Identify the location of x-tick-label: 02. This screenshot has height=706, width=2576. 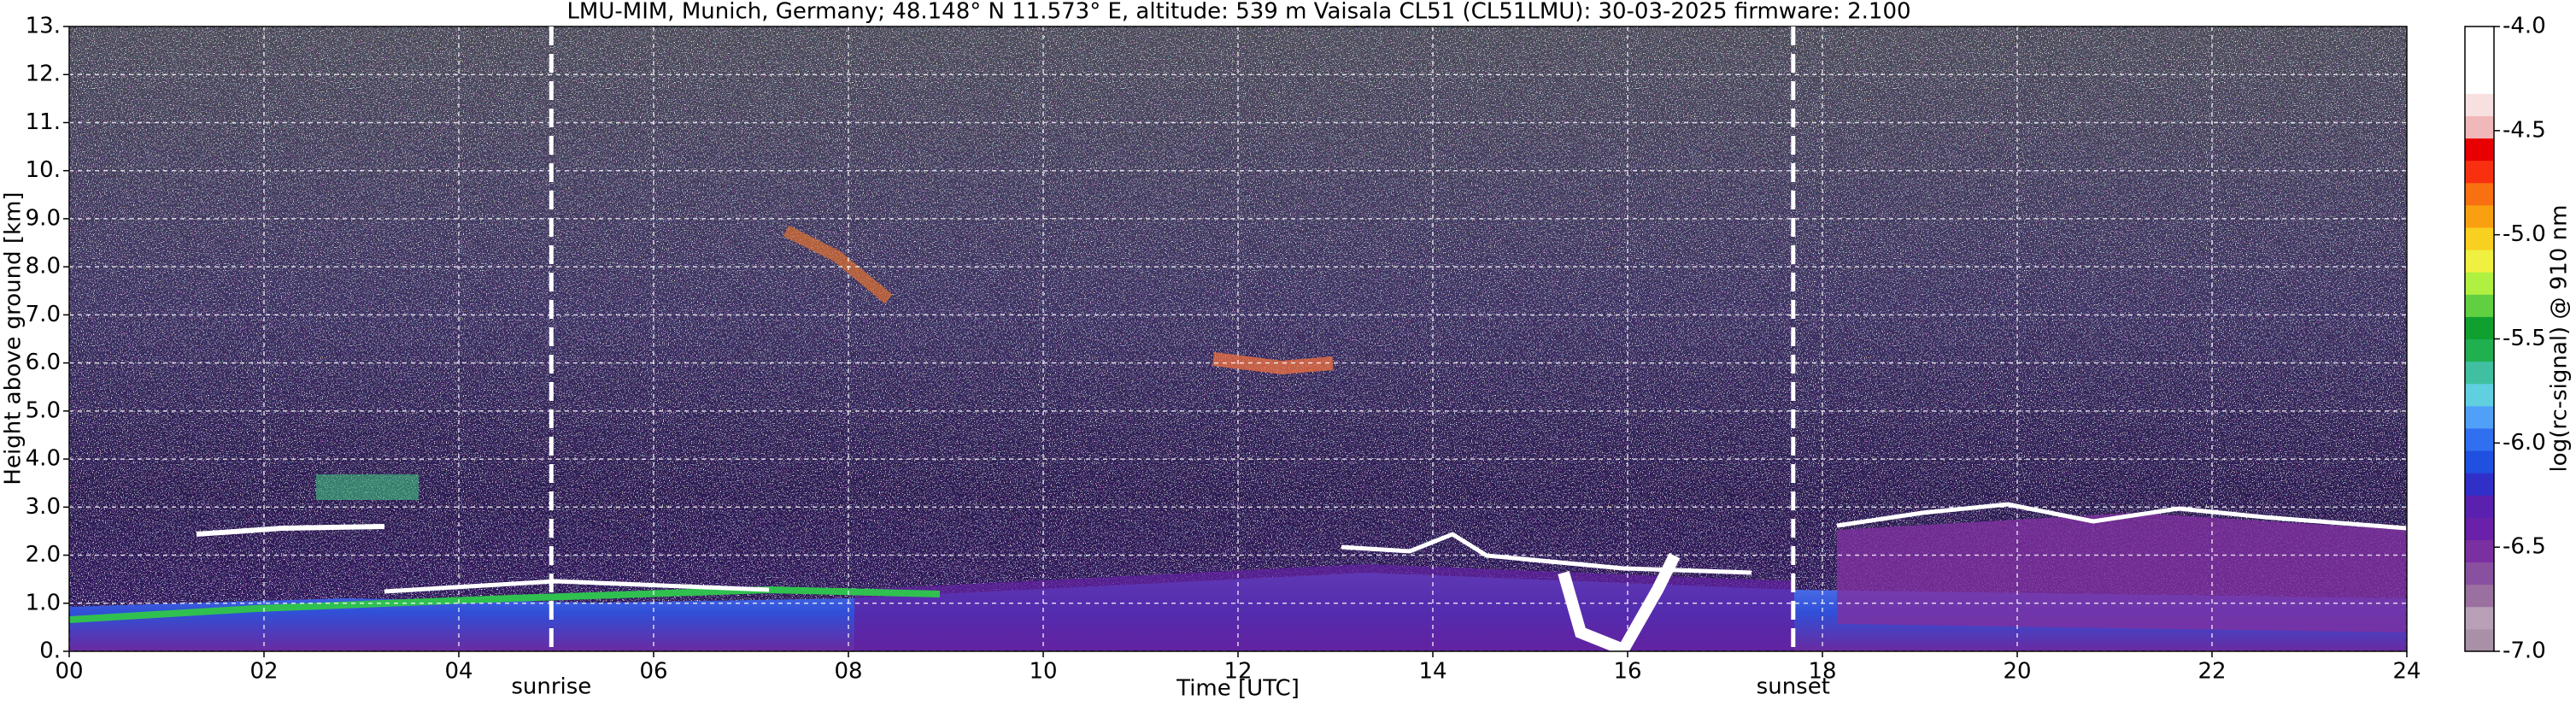
(263, 672).